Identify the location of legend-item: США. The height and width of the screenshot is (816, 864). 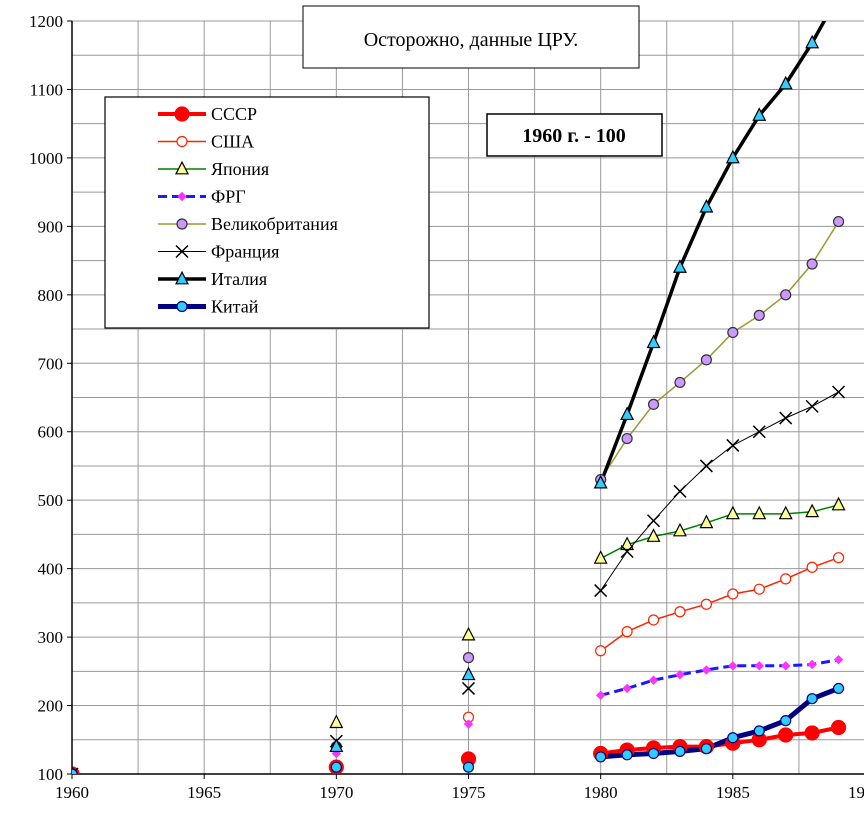
(206, 142).